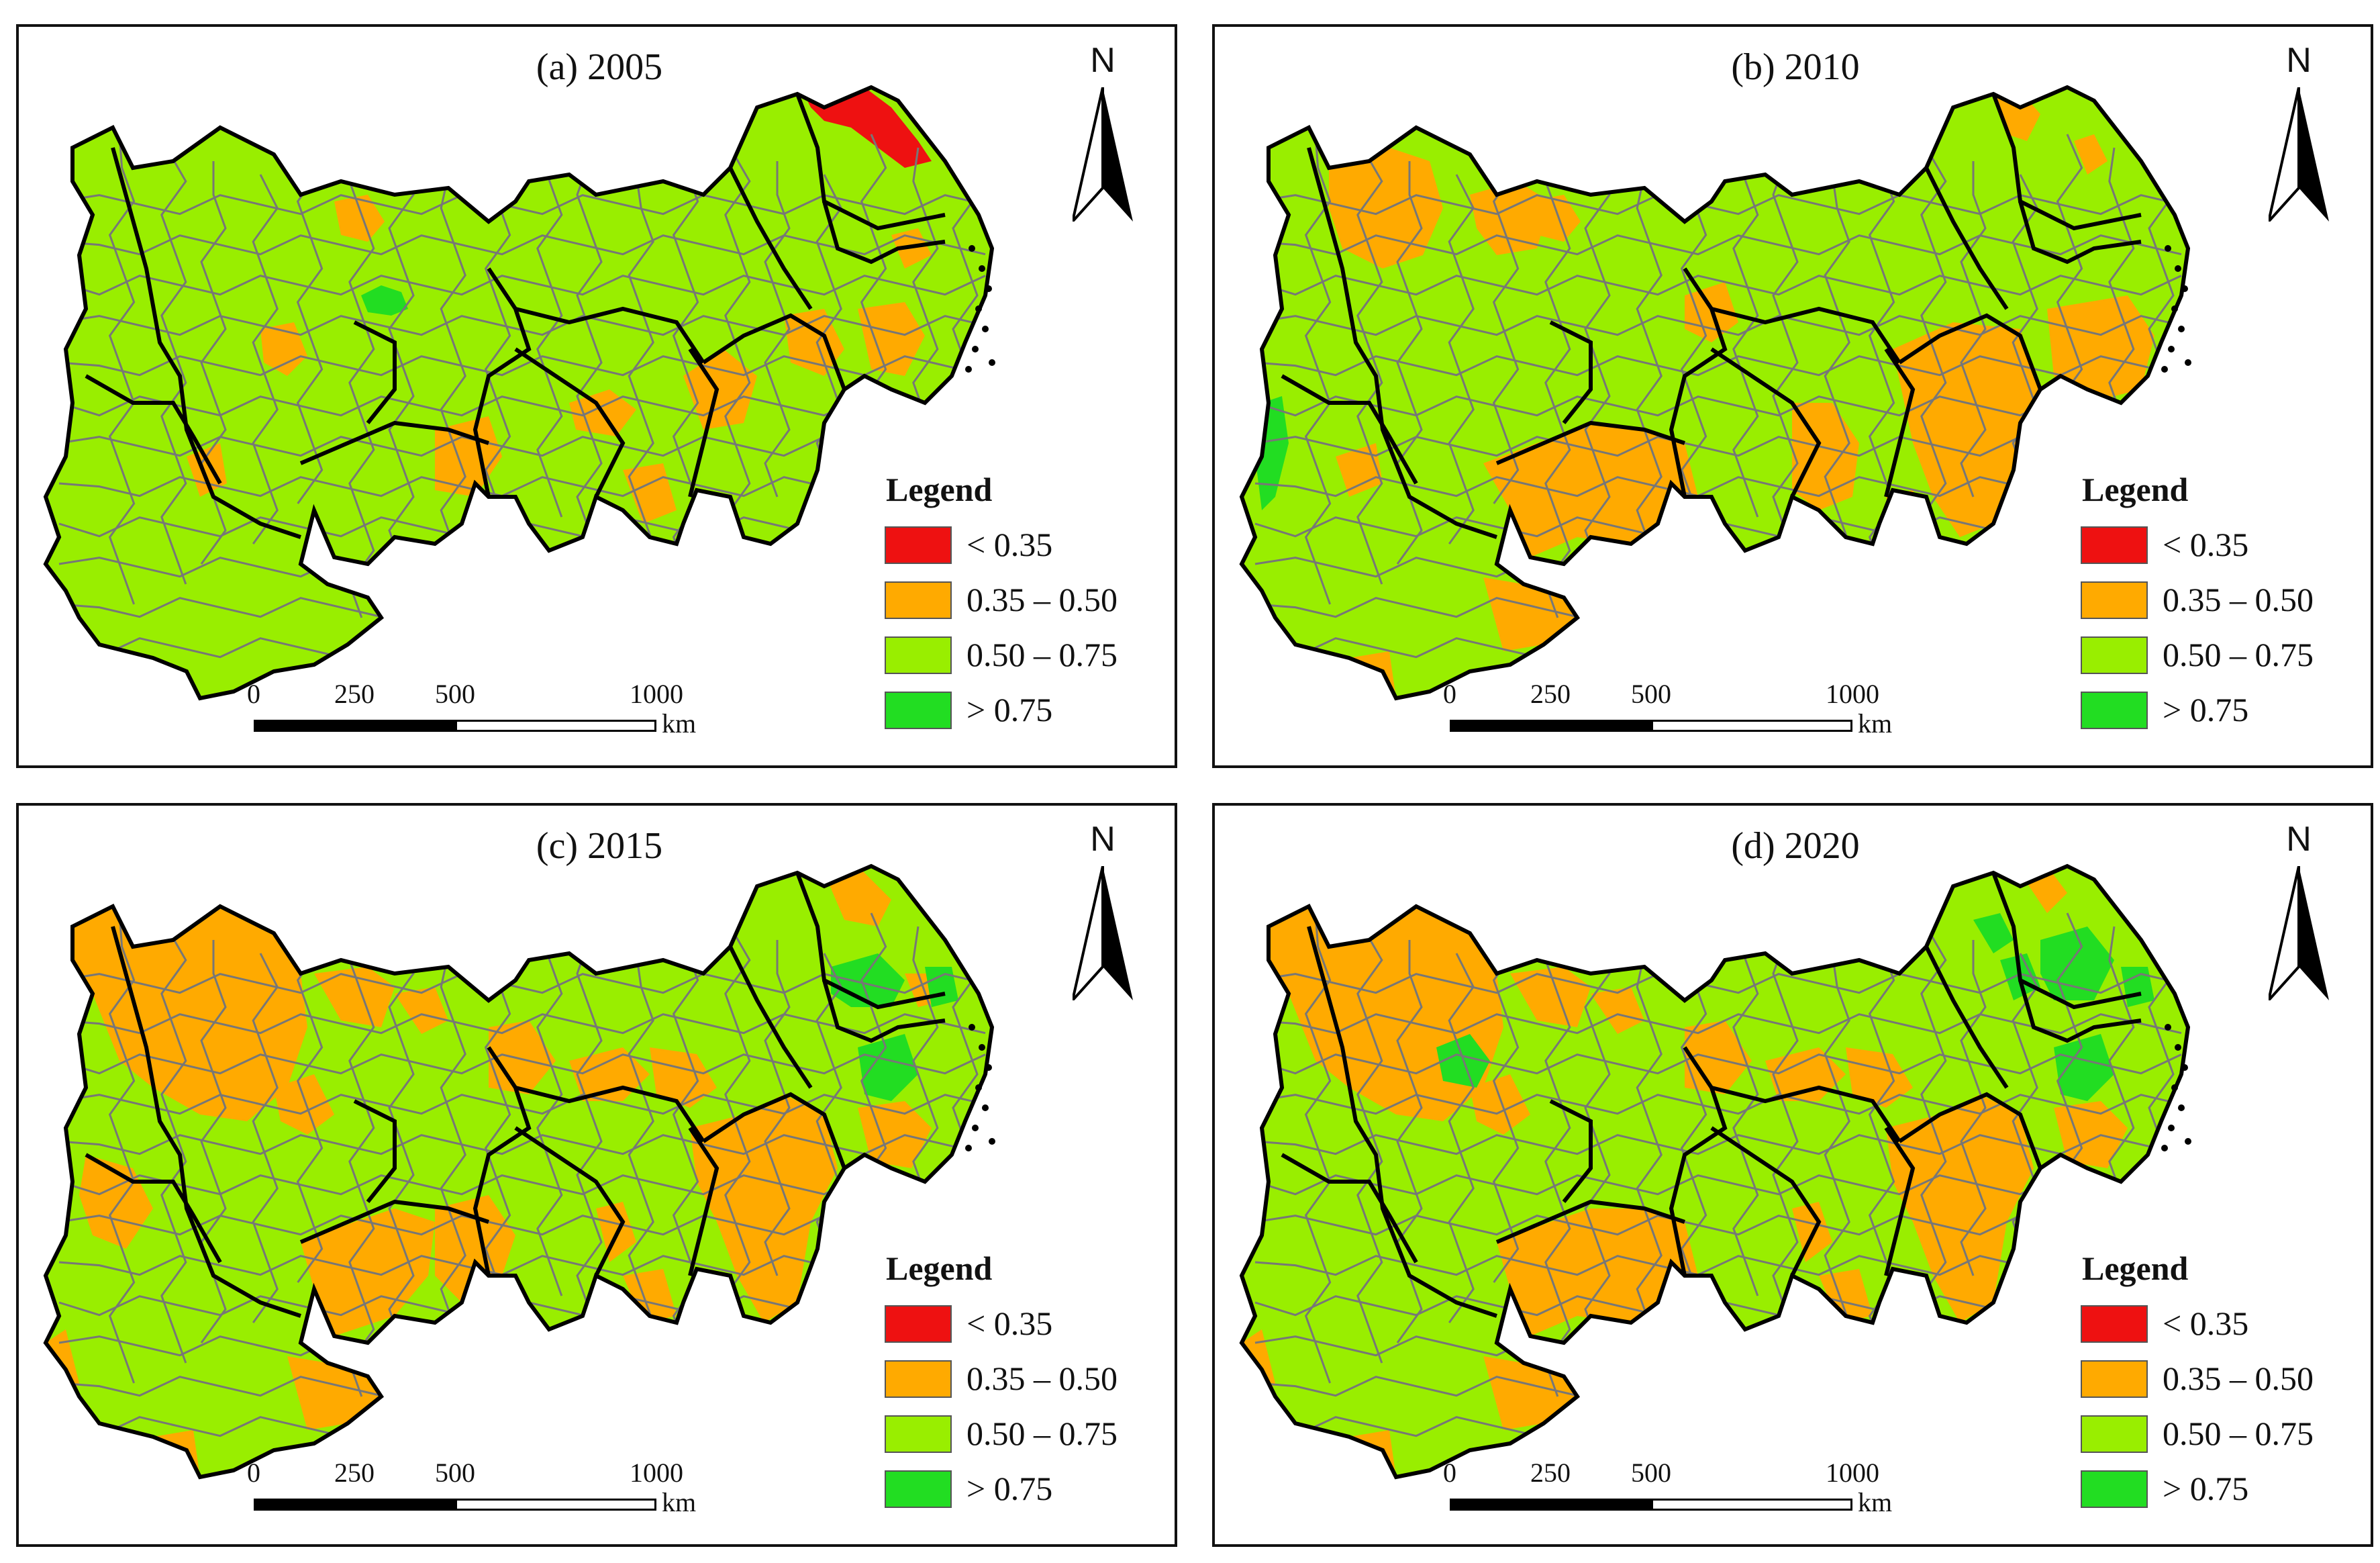  What do you see at coordinates (1875, 723) in the screenshot?
I see `scale-unit: km` at bounding box center [1875, 723].